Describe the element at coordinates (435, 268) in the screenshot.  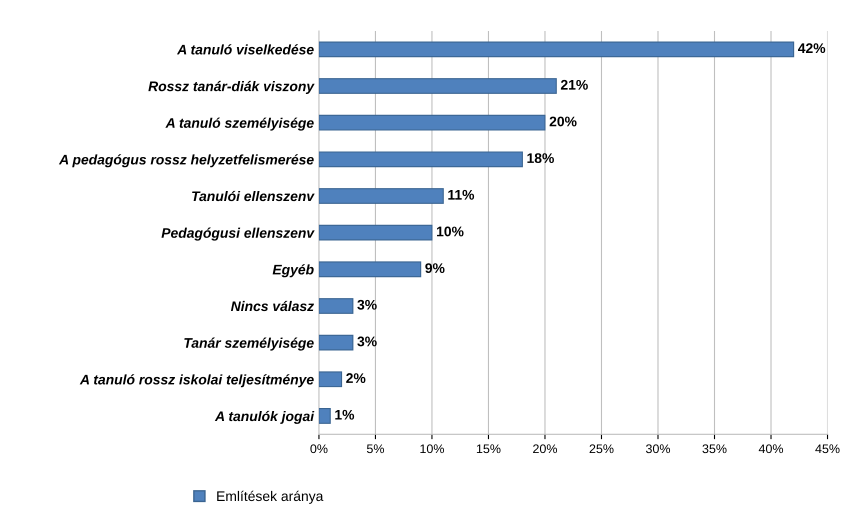
I see `data-label: 9%` at that location.